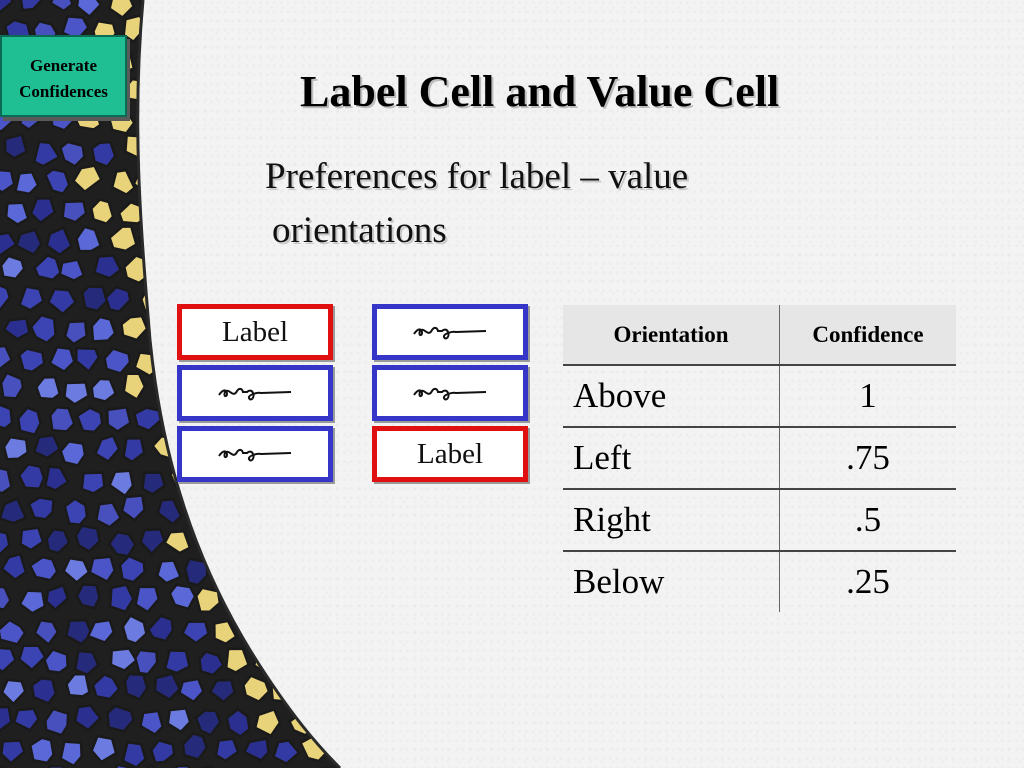 The height and width of the screenshot is (768, 1024). I want to click on table-row: Below .25, so click(759, 581).